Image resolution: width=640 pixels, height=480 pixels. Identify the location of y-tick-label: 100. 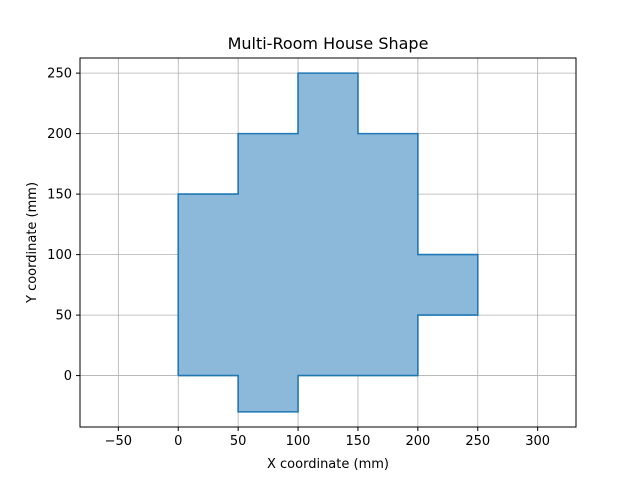
(59, 255).